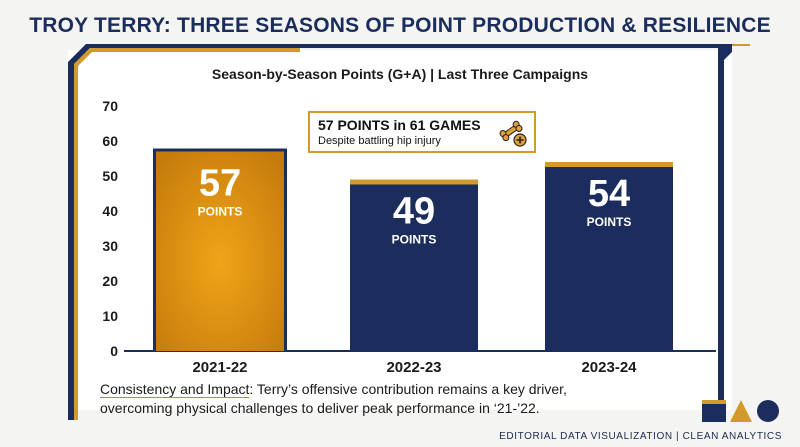 The image size is (800, 447). What do you see at coordinates (399, 125) in the screenshot?
I see `callout-title: 57 POINTS in 61 GAMES` at bounding box center [399, 125].